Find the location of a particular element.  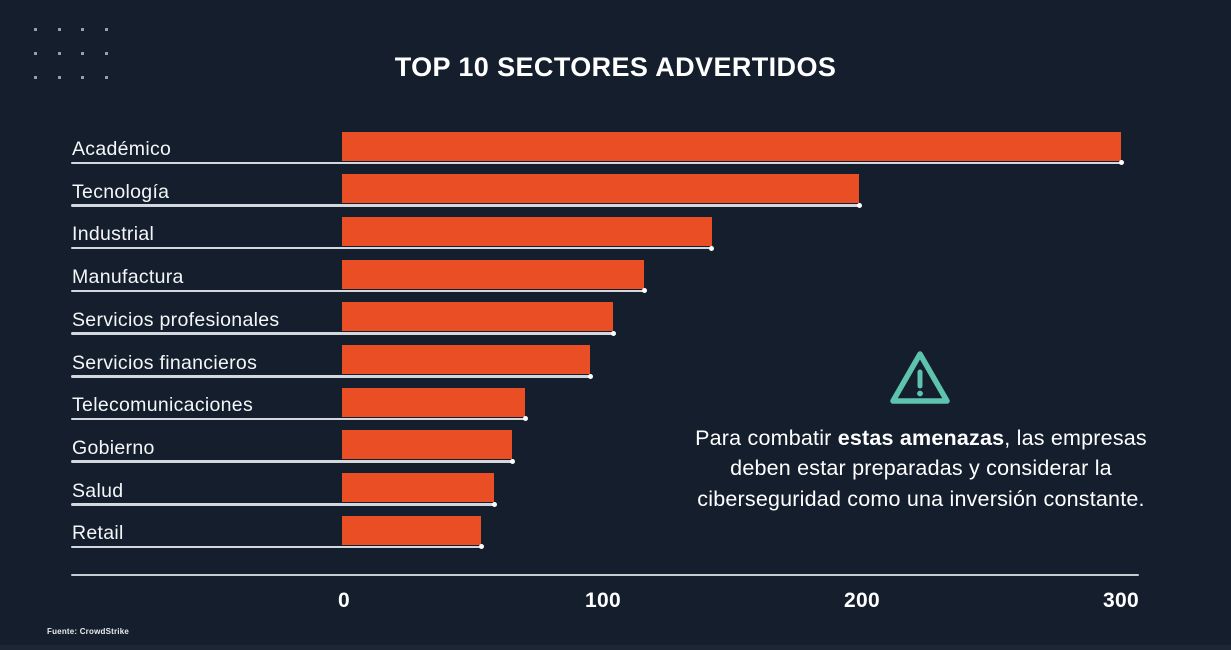

chart-row: Servicios profesionales is located at coordinates (615, 314).